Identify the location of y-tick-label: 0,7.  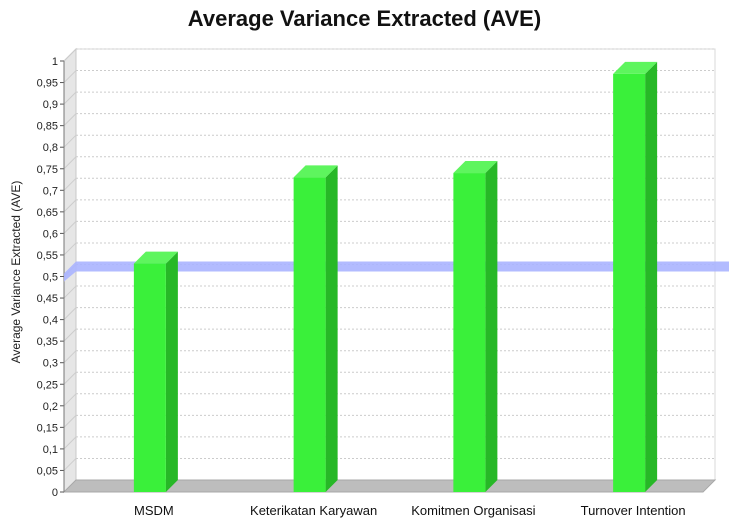
(50, 191).